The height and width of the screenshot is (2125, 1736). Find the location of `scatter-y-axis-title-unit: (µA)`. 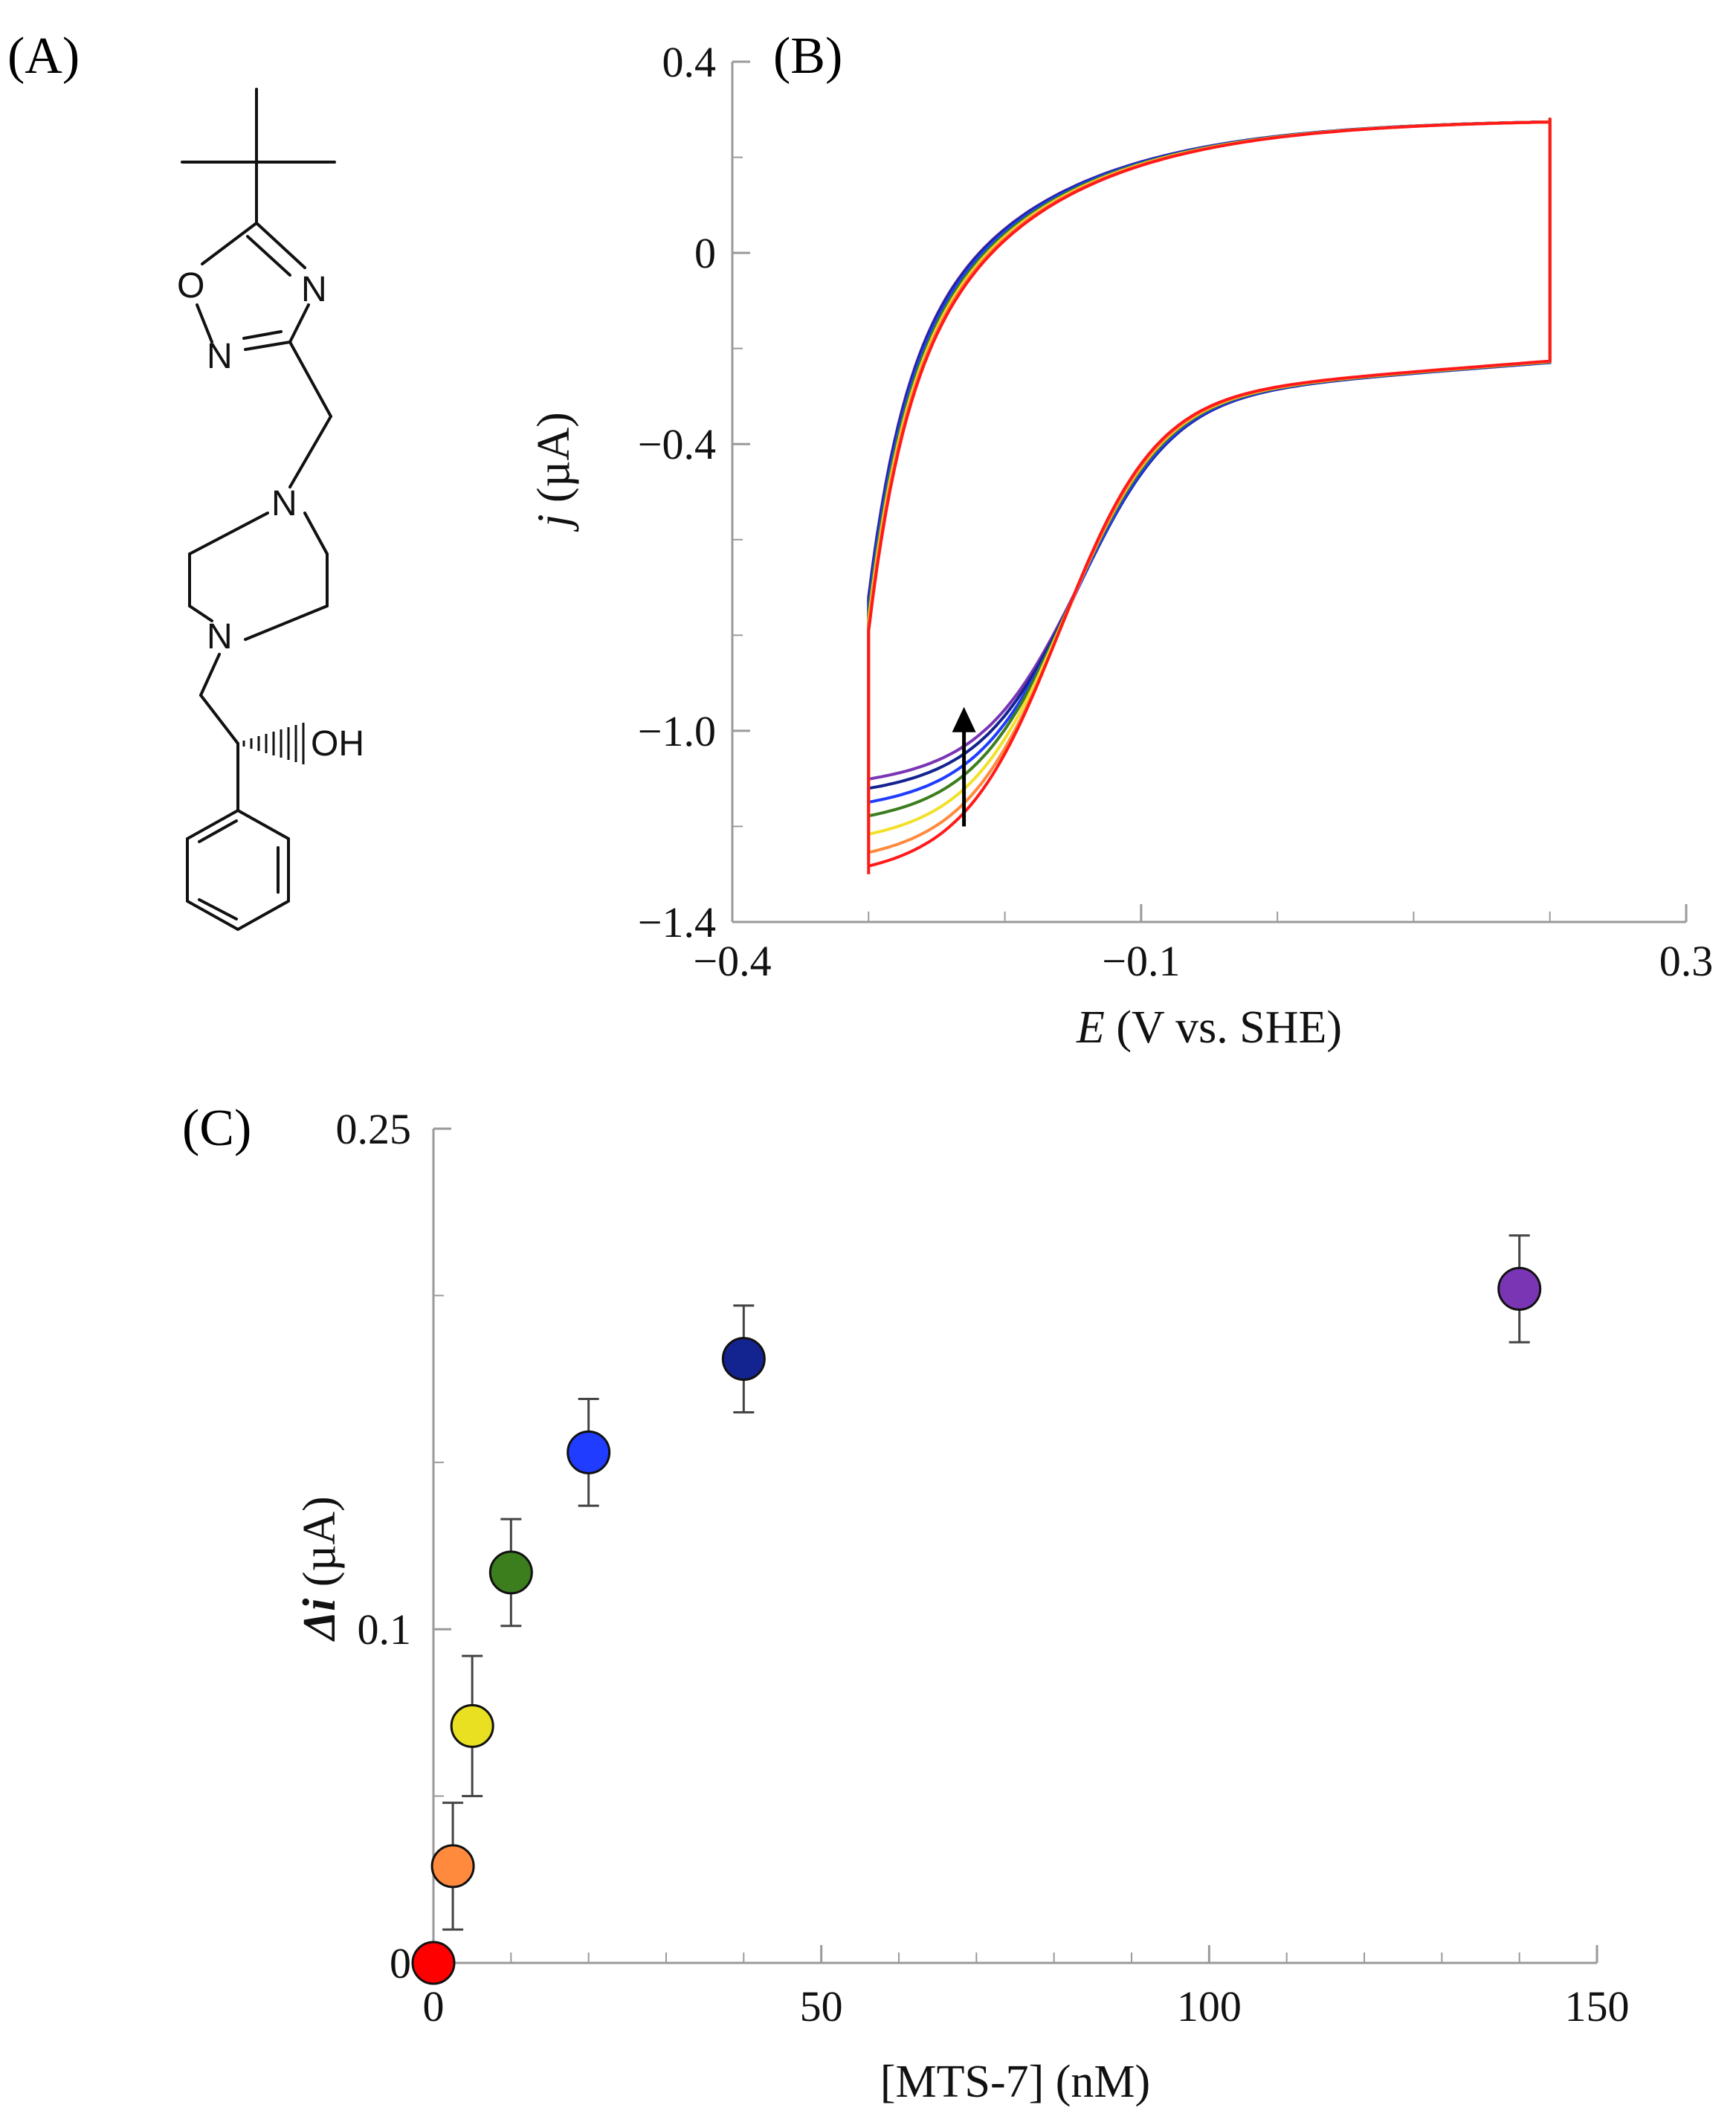

scatter-y-axis-title-unit: (µA) is located at coordinates (319, 1547).